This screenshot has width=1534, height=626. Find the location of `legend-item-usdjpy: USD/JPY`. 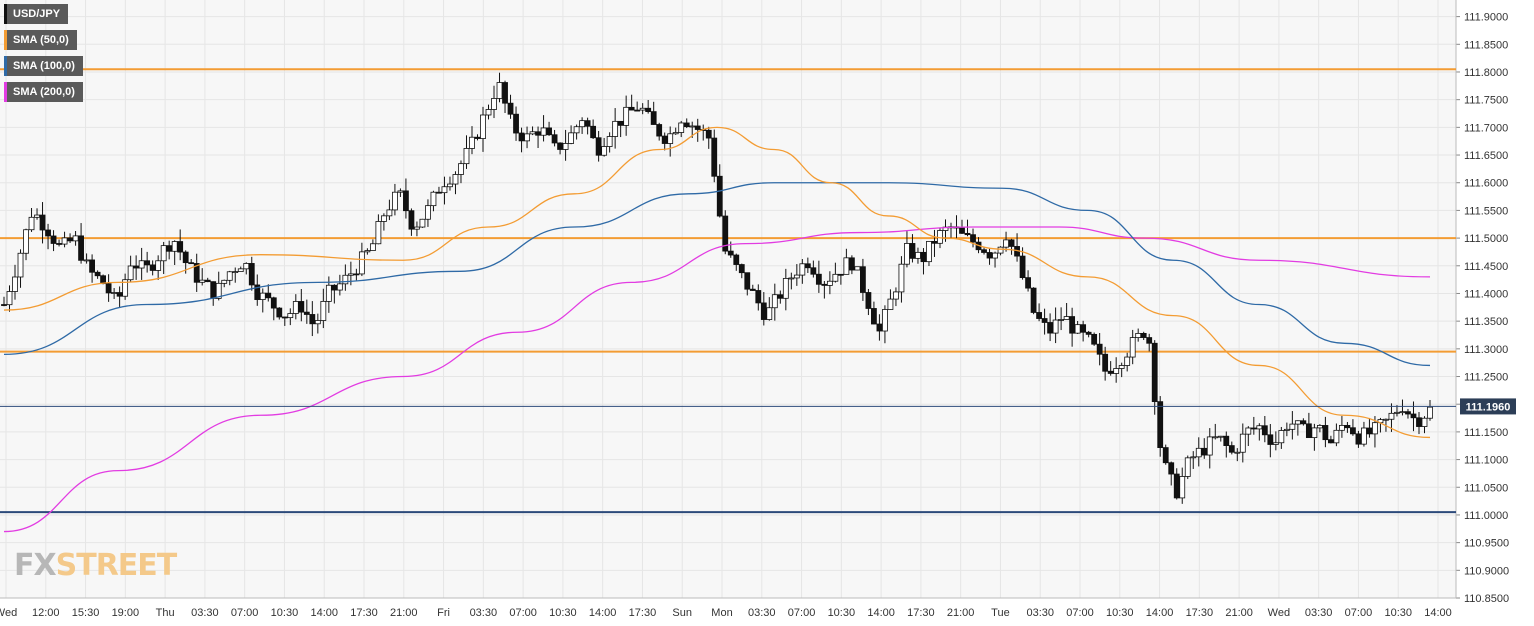

legend-item-usdjpy: USD/JPY is located at coordinates (36, 14).